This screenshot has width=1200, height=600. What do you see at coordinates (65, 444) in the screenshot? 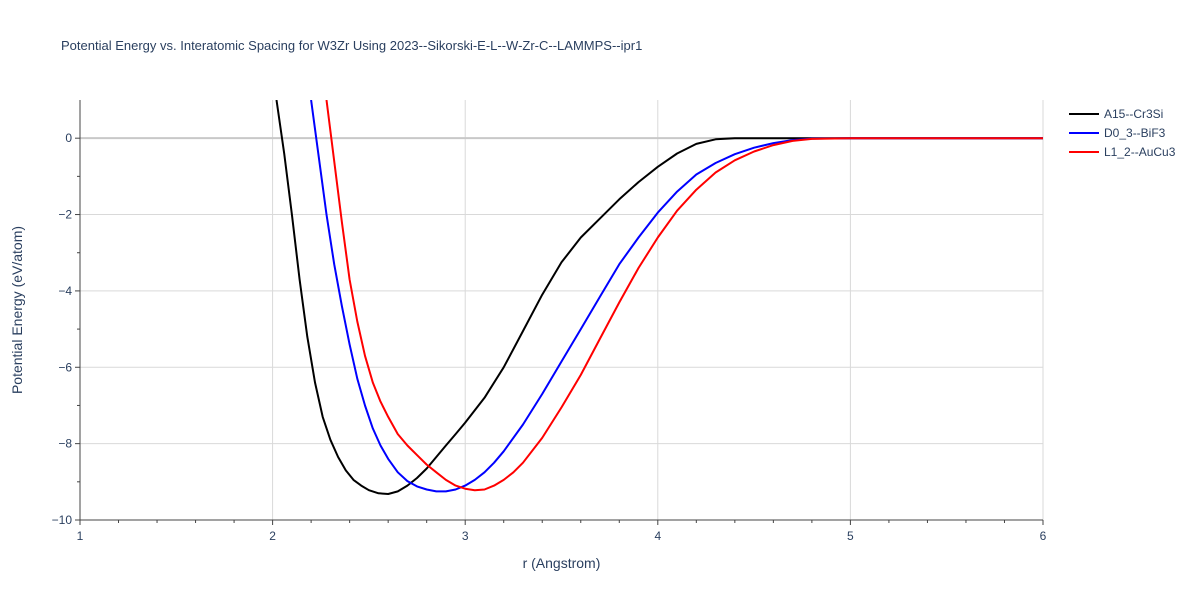
I see `y-tick-label: −8` at bounding box center [65, 444].